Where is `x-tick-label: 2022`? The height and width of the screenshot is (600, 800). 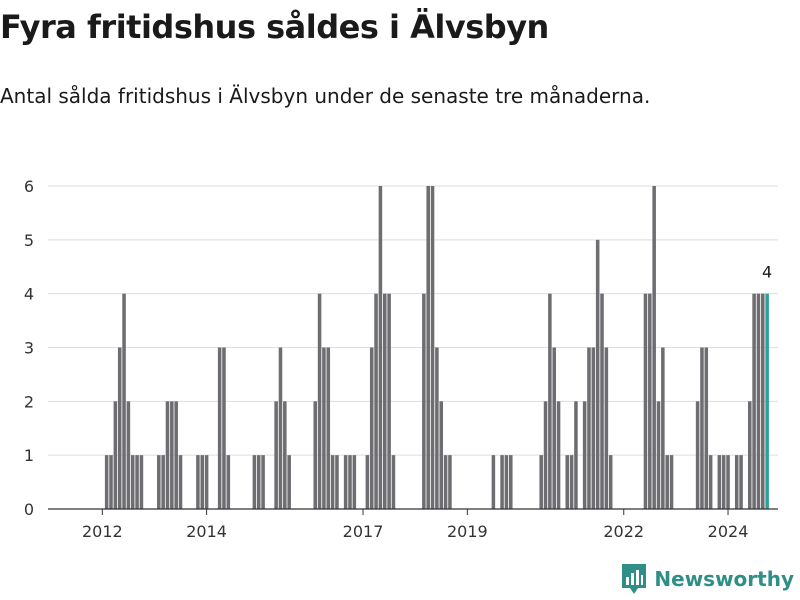
x-tick-label: 2022 is located at coordinates (623, 531).